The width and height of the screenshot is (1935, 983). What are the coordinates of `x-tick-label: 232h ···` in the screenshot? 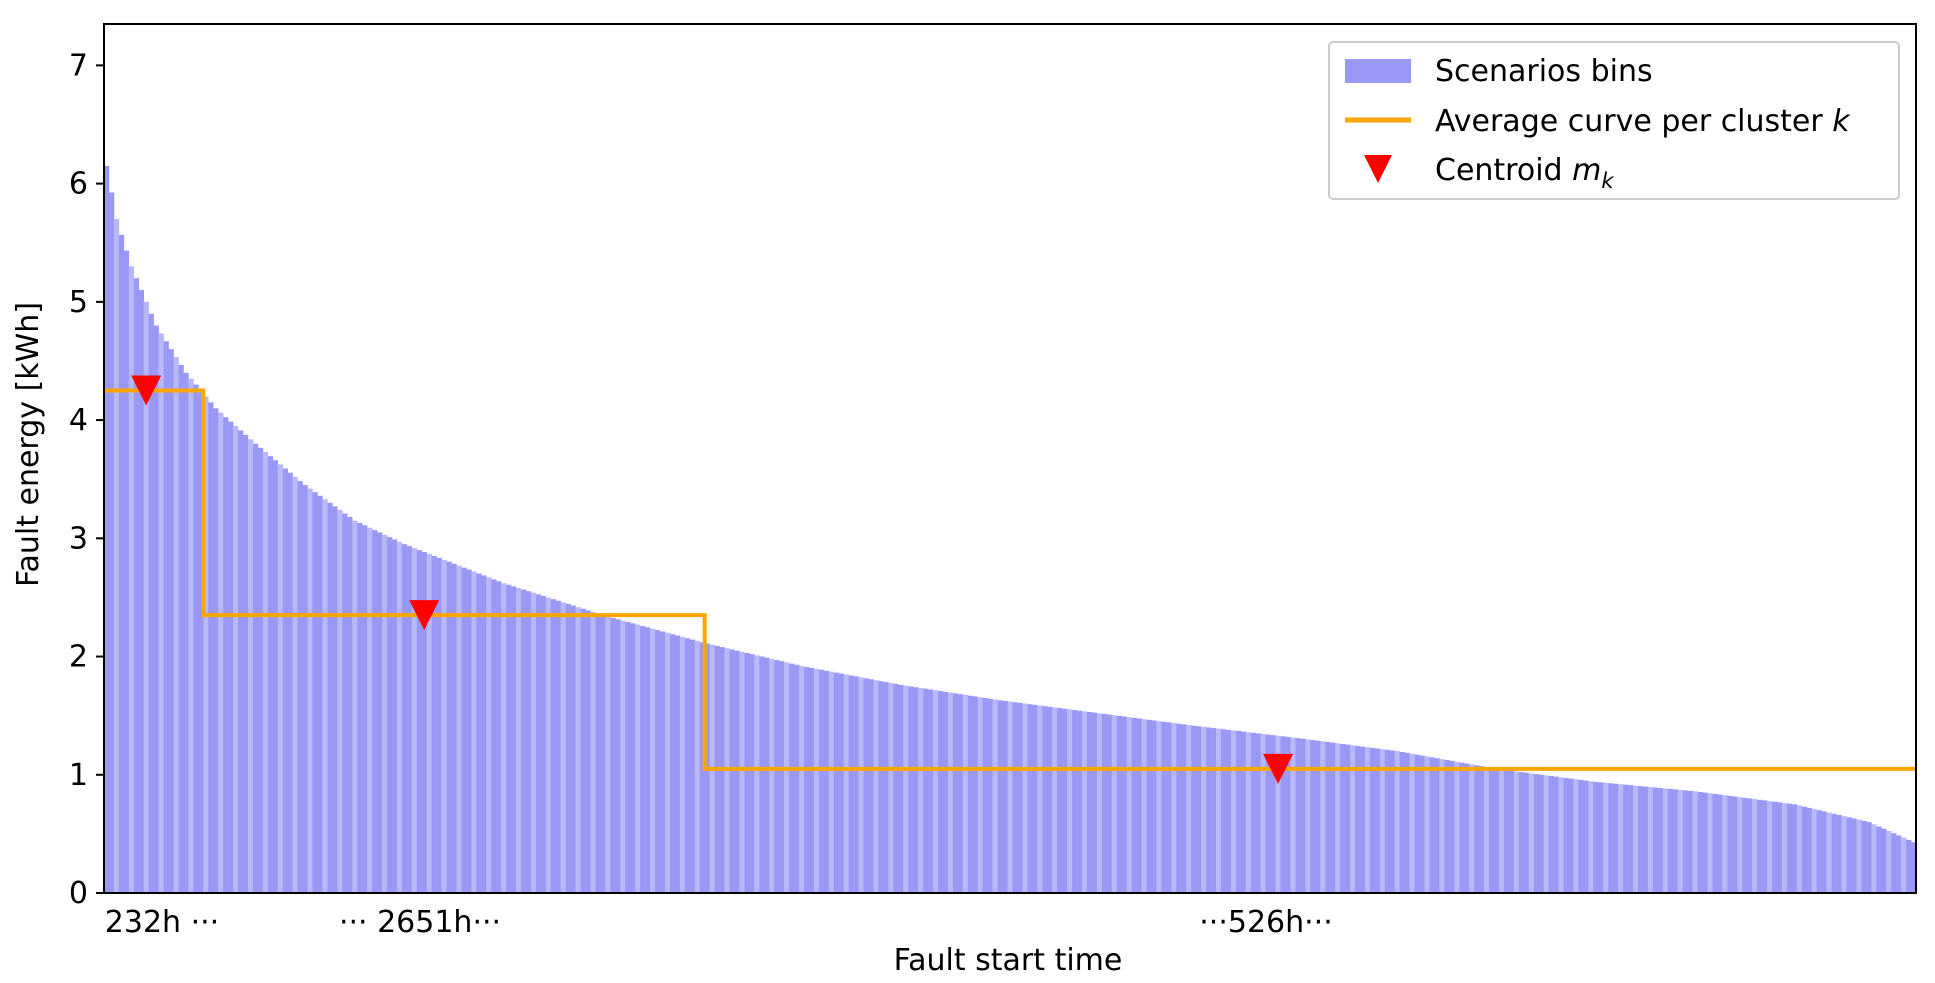 It's located at (162, 922).